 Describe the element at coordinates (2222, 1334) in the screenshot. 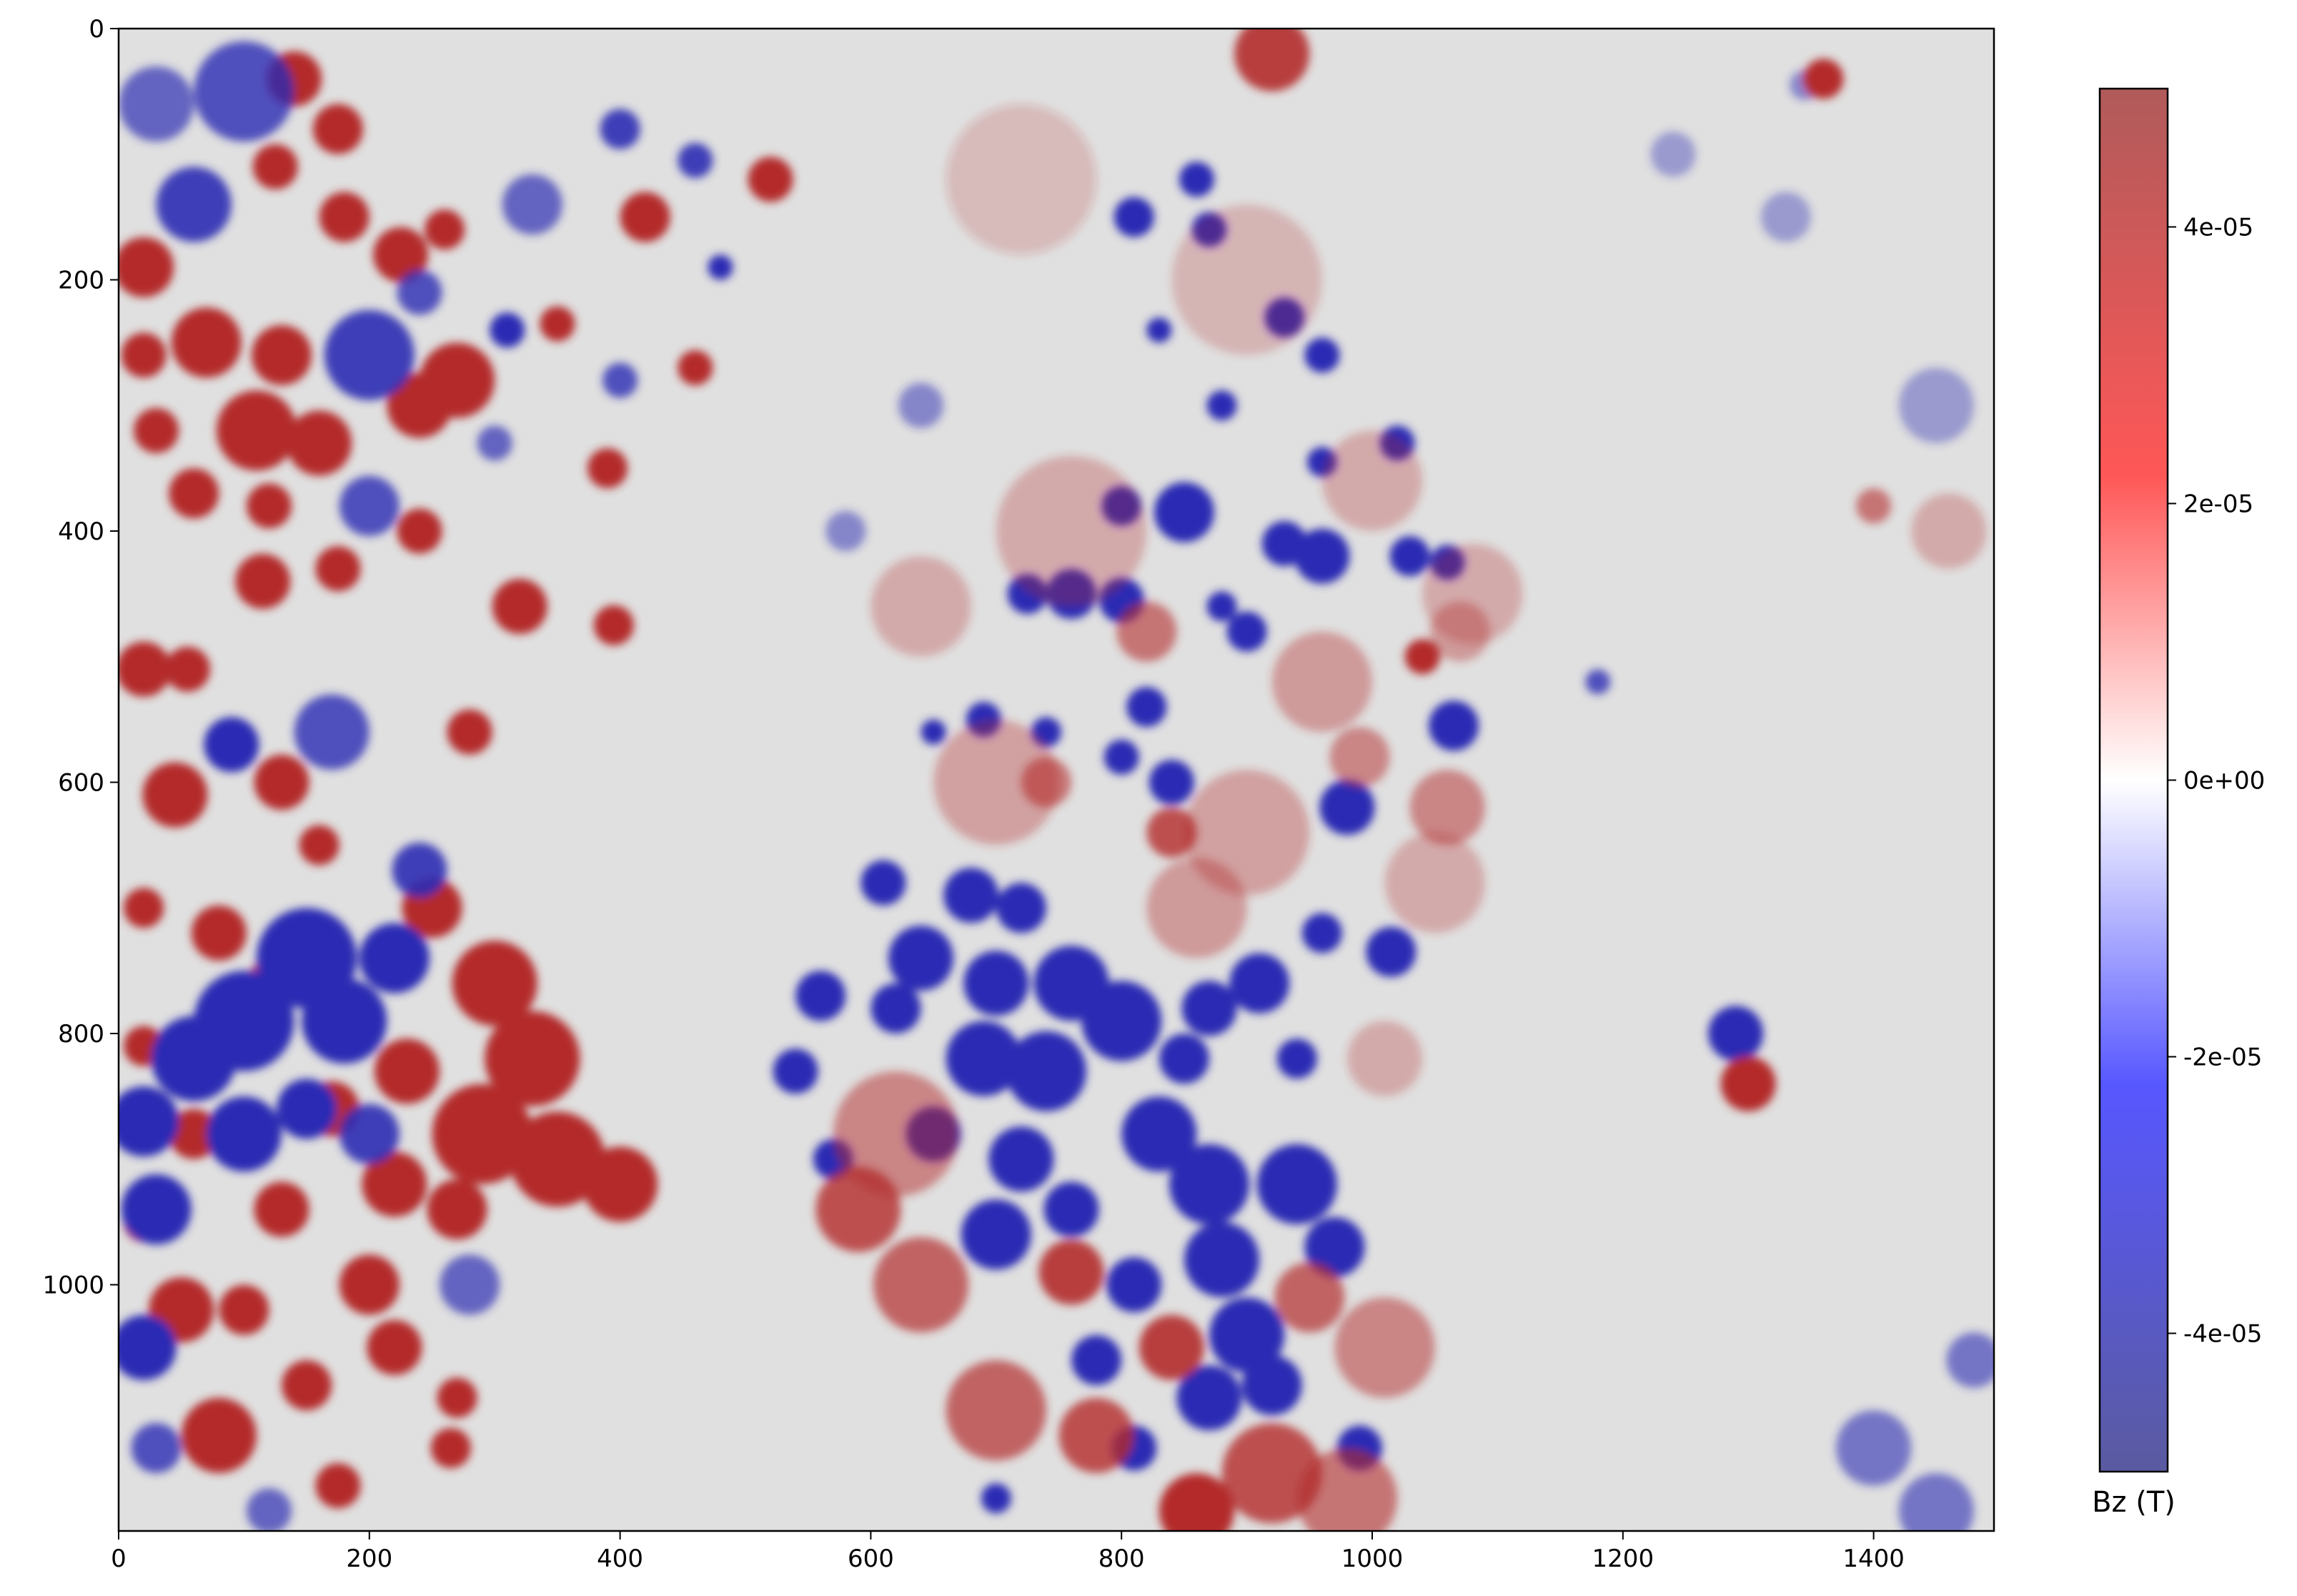

I see `colorbar-tick-label: -4e-05` at that location.